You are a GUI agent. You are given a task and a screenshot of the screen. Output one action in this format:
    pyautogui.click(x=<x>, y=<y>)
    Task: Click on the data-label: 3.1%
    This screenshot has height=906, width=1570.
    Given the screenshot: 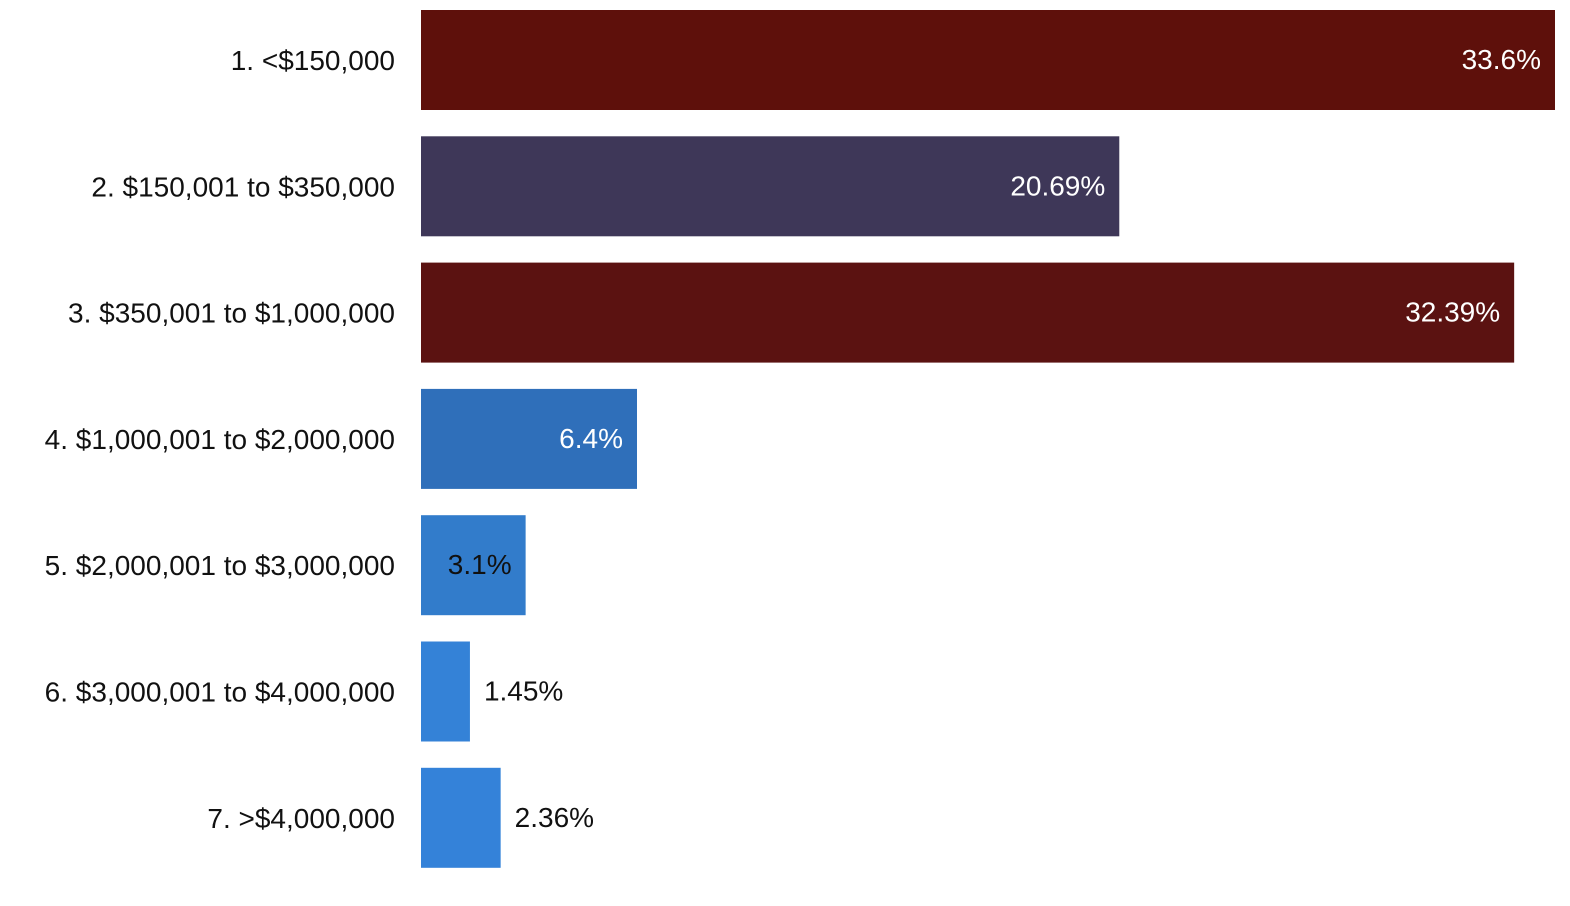 What is the action you would take?
    pyautogui.click(x=480, y=564)
    